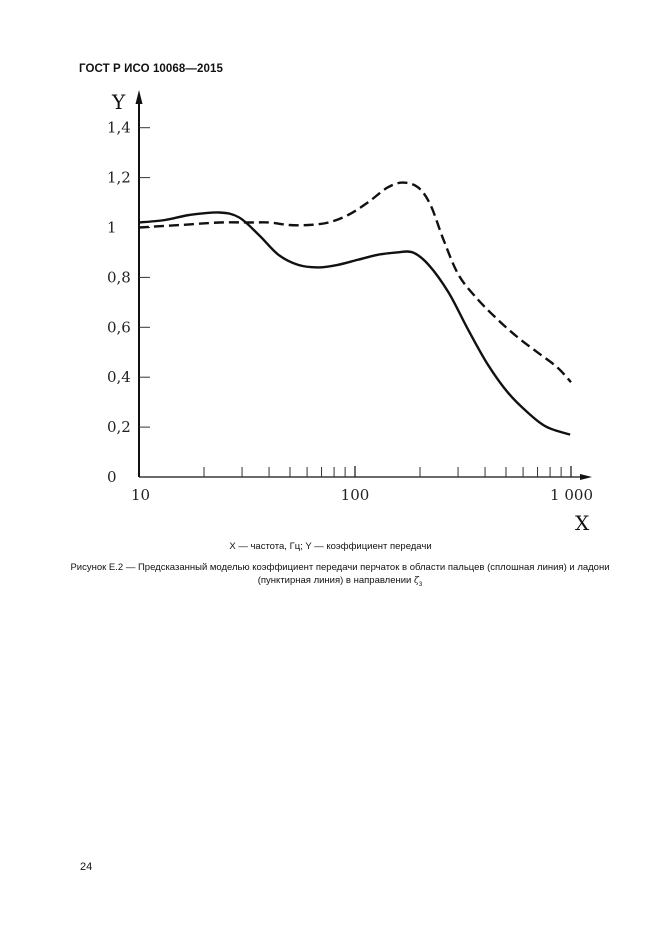 This screenshot has height=936, width=661. I want to click on x-tick-label: 10, so click(140, 495).